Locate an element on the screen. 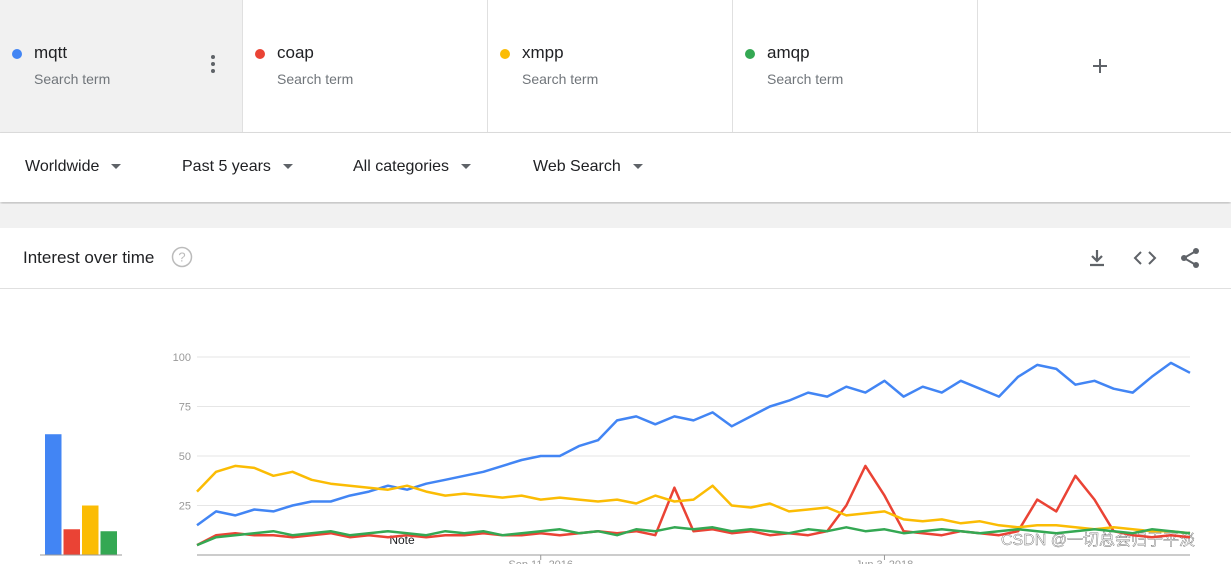 Image resolution: width=1231 pixels, height=564 pixels. filter-label: Past 5 years is located at coordinates (226, 166).